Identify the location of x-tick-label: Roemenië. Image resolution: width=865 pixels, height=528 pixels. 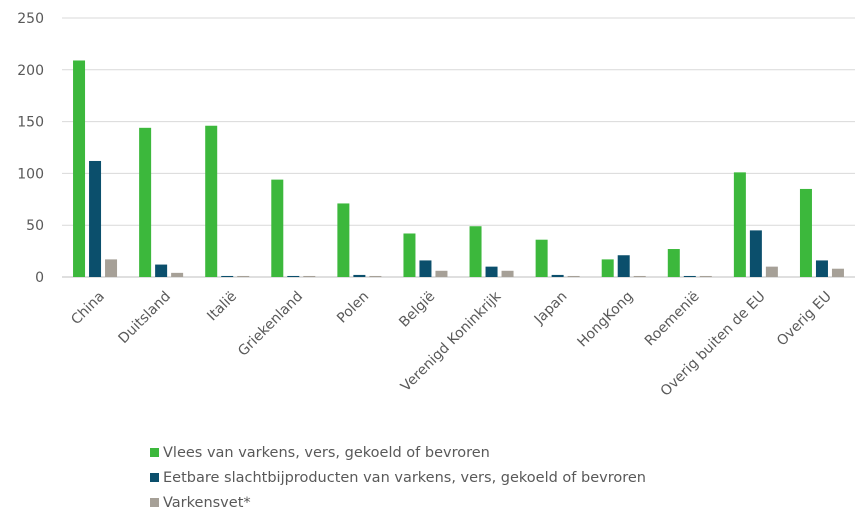
(672, 319).